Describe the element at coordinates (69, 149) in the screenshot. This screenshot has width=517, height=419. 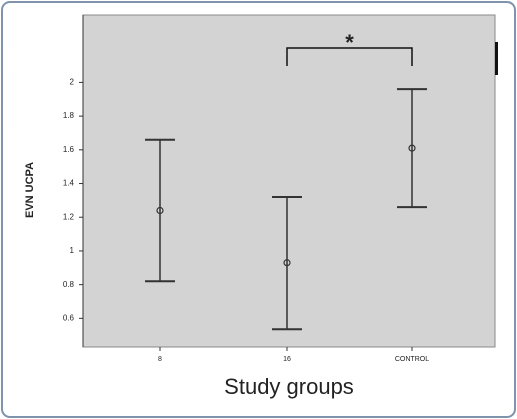
I see `y-tick-label: 1.6` at that location.